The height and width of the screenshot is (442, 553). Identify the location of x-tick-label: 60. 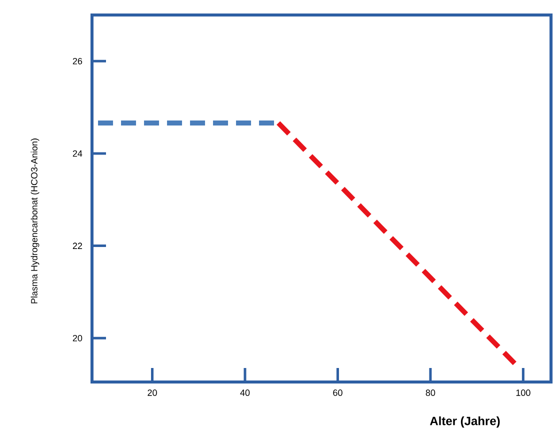
(337, 393).